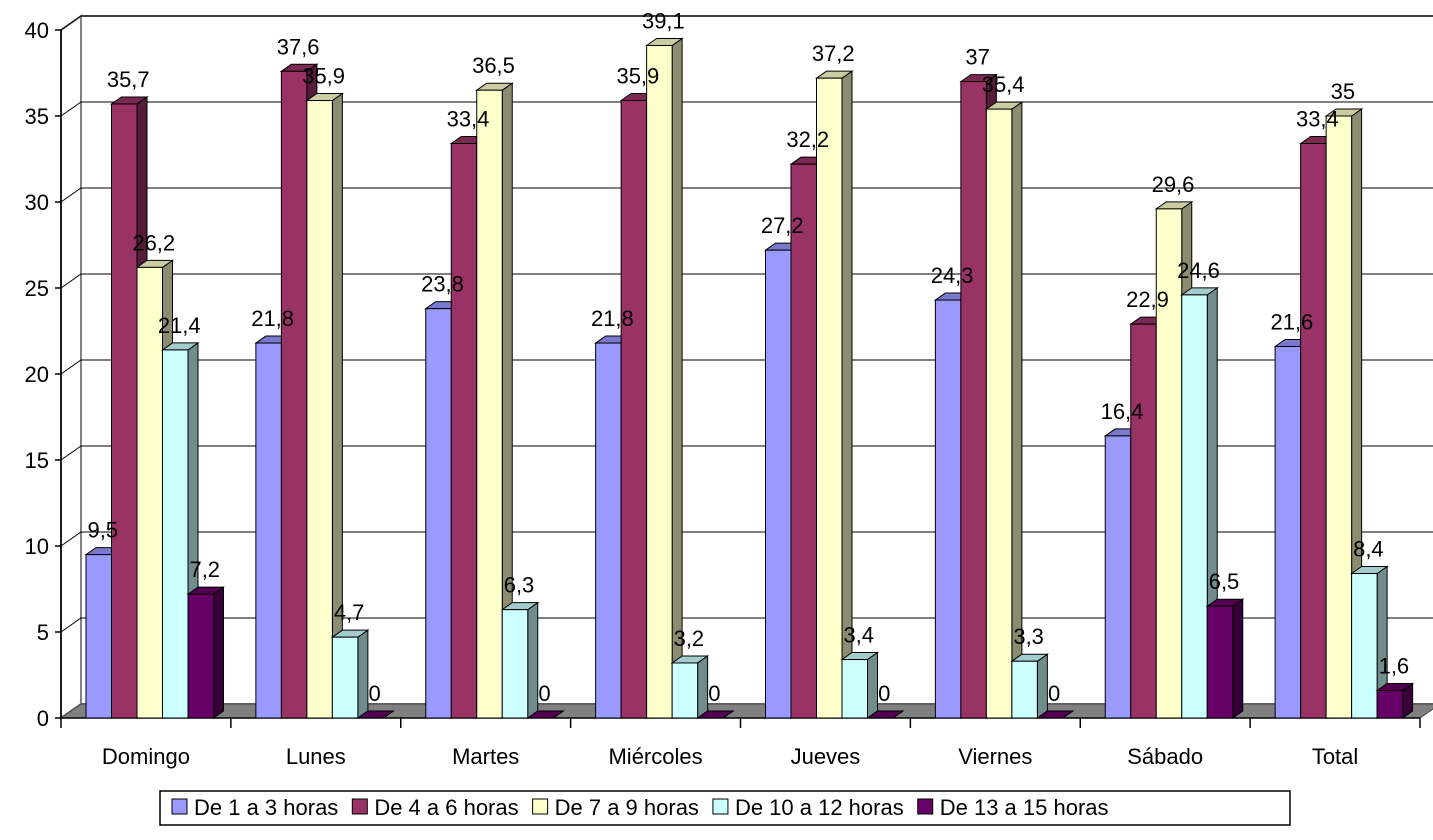 This screenshot has width=1433, height=840. Describe the element at coordinates (146, 756) in the screenshot. I see `category-label: Domingo` at that location.